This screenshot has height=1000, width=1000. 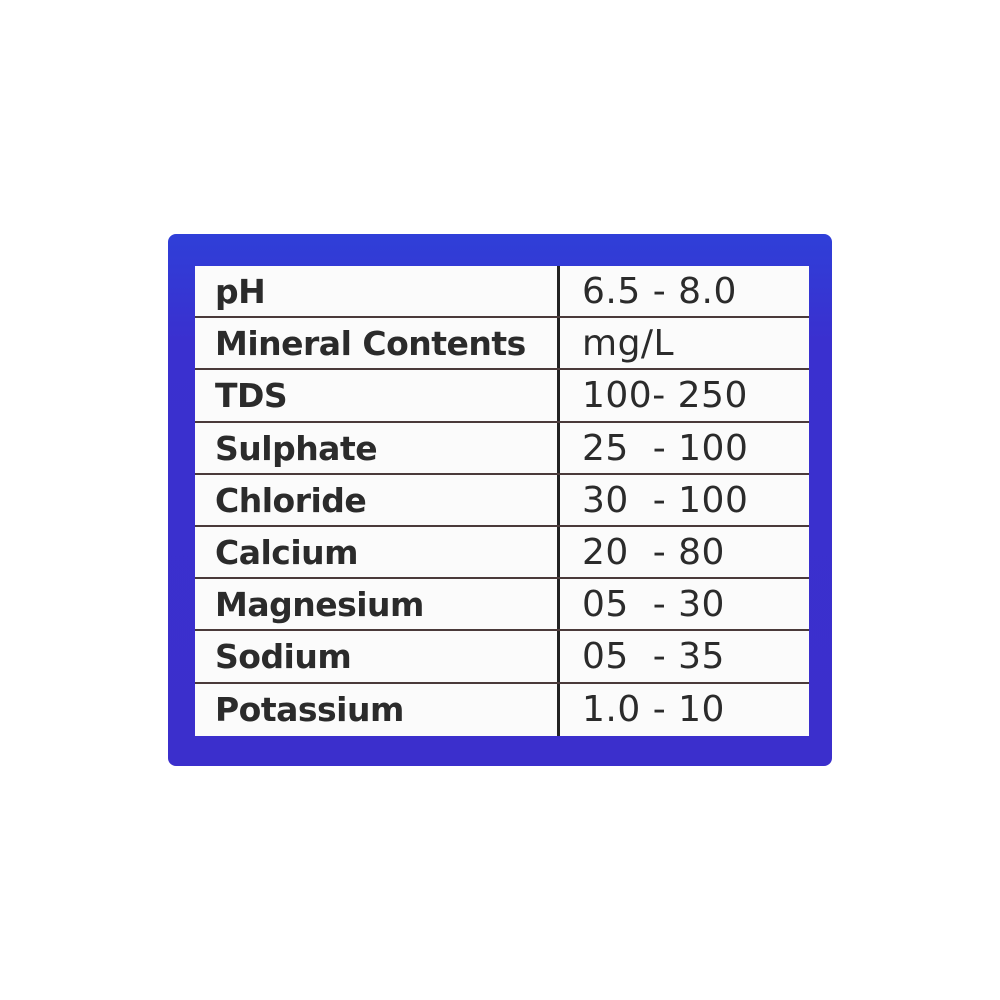 What do you see at coordinates (653, 709) in the screenshot?
I see `row-value: 1.0 - 10` at bounding box center [653, 709].